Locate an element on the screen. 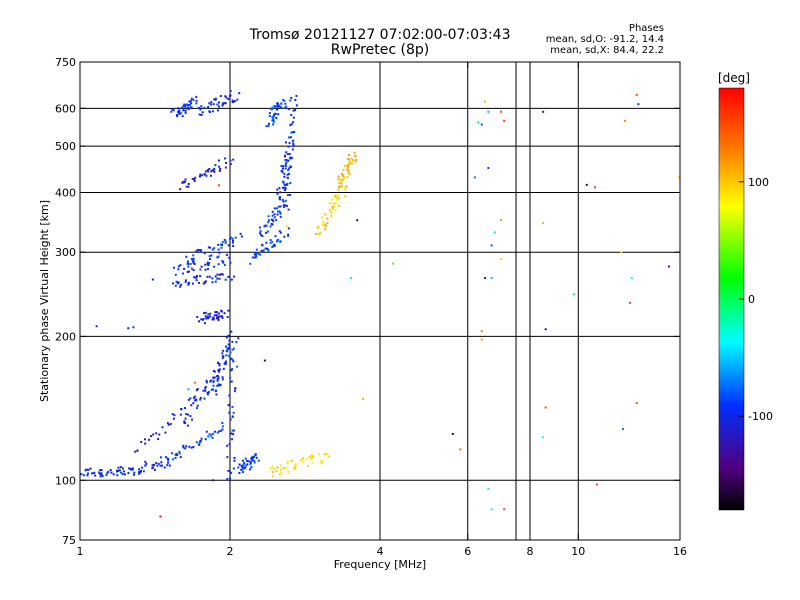  x-tick-label: 1 is located at coordinates (80, 551).